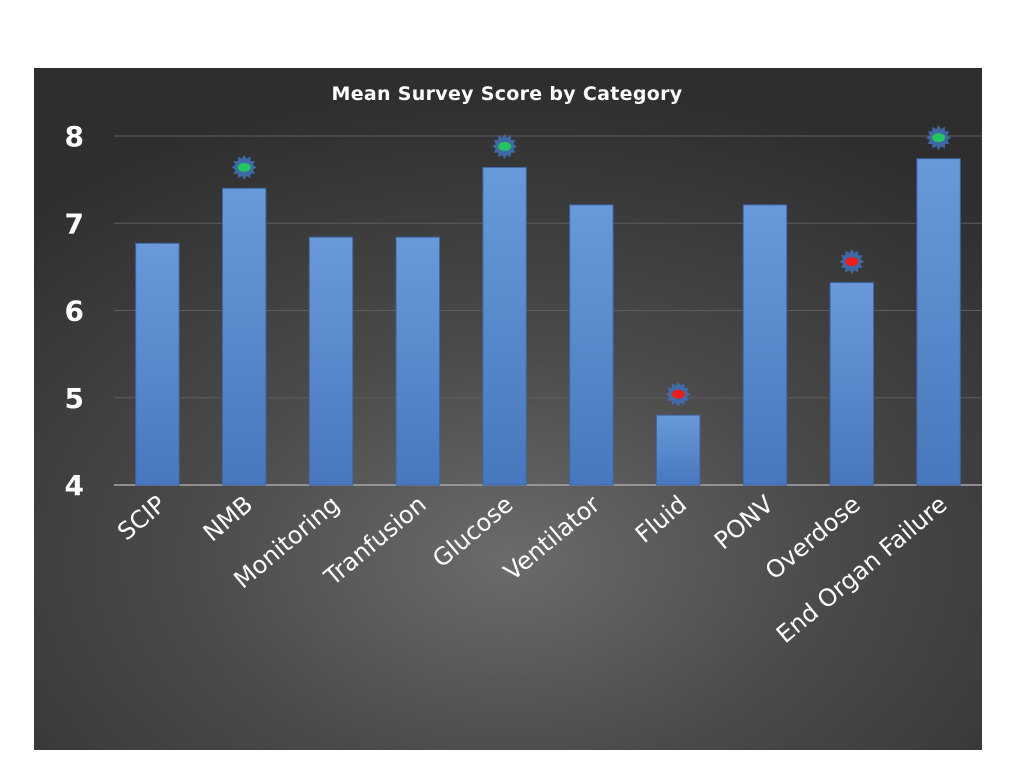  Describe the element at coordinates (551, 538) in the screenshot. I see `x-tick-label: Ventilator` at that location.